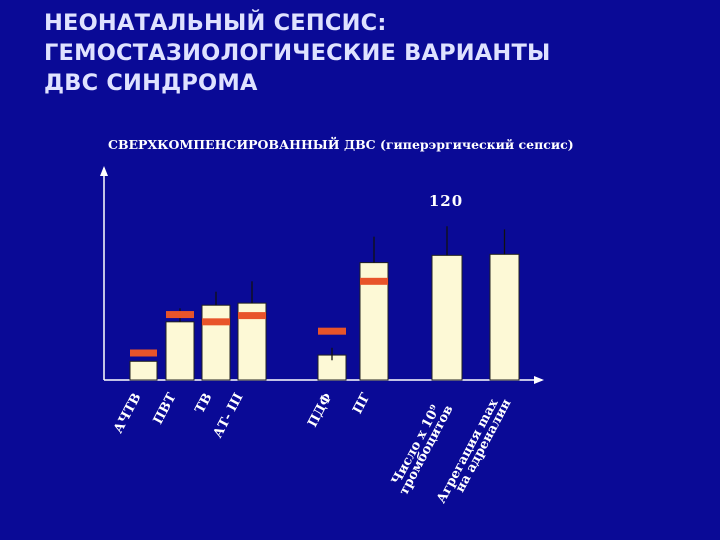 This screenshot has width=720, height=540. I want to click on x-tick-label: ТВ, so click(204, 403).